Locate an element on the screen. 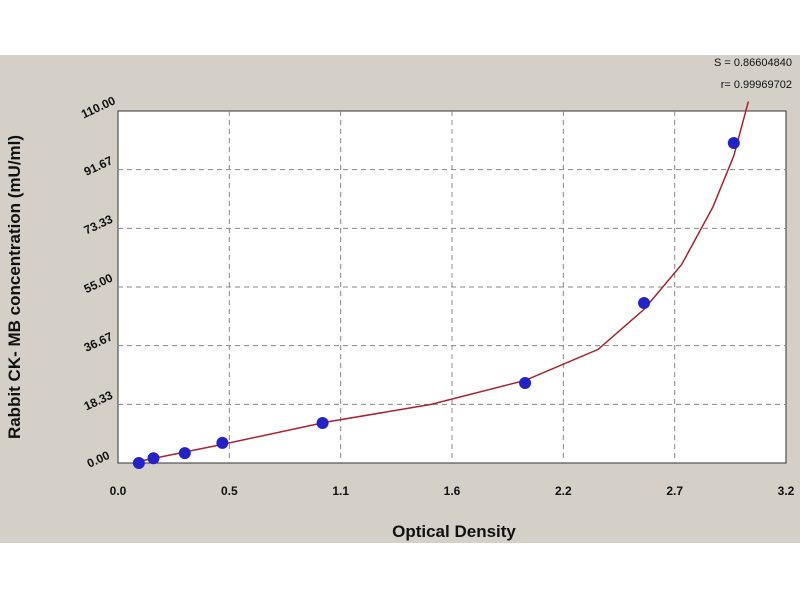 This screenshot has width=800, height=600. x-tick-label: 2.2 is located at coordinates (563, 491).